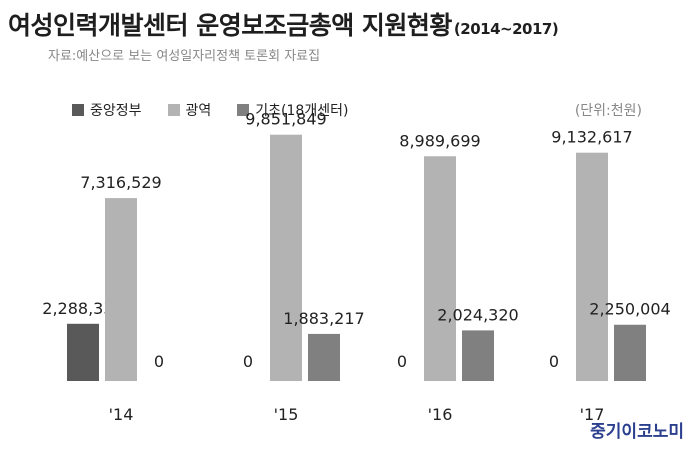 This screenshot has width=700, height=450. I want to click on brand-logo-text: 중기이코노미, so click(637, 432).